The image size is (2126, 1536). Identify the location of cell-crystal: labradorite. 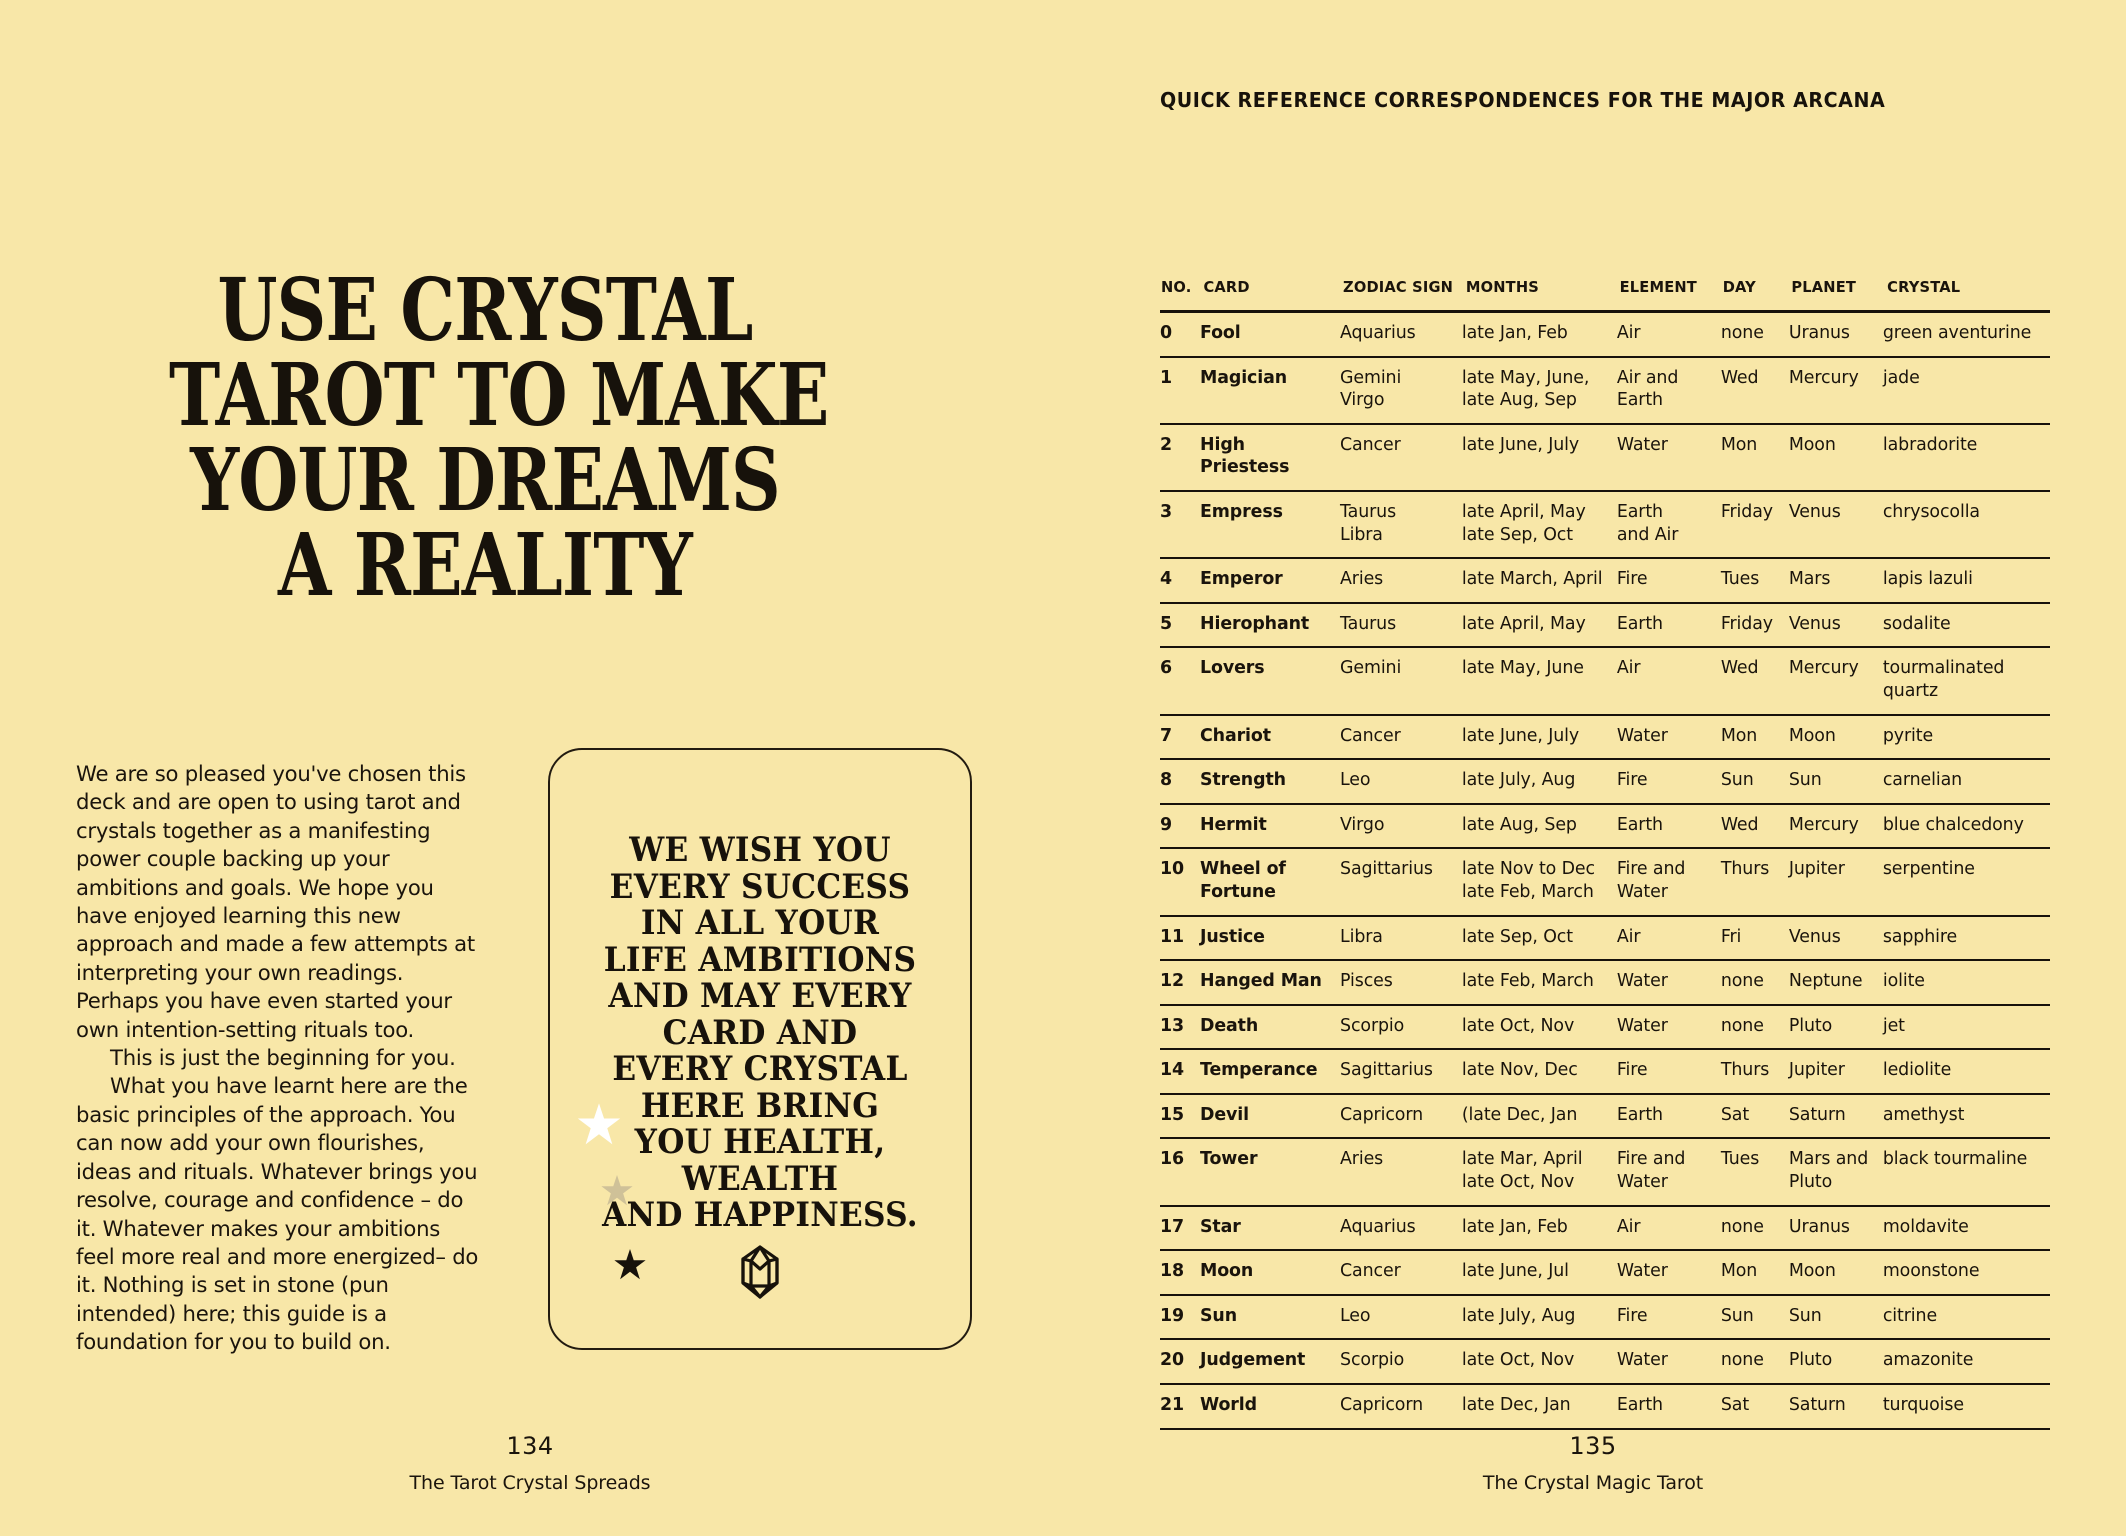
(1930, 444).